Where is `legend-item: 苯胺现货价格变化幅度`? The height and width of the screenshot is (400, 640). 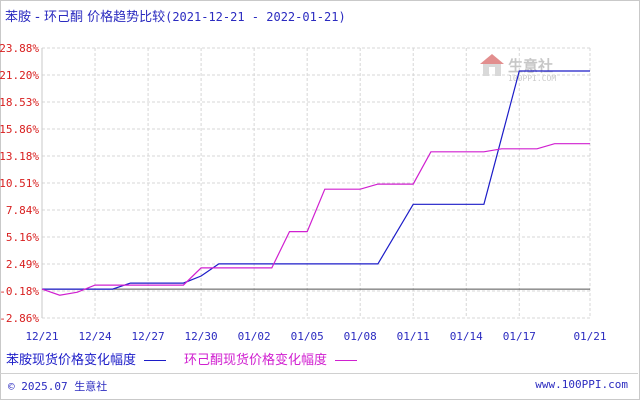 legend-item: 苯胺现货价格变化幅度 is located at coordinates (86, 358).